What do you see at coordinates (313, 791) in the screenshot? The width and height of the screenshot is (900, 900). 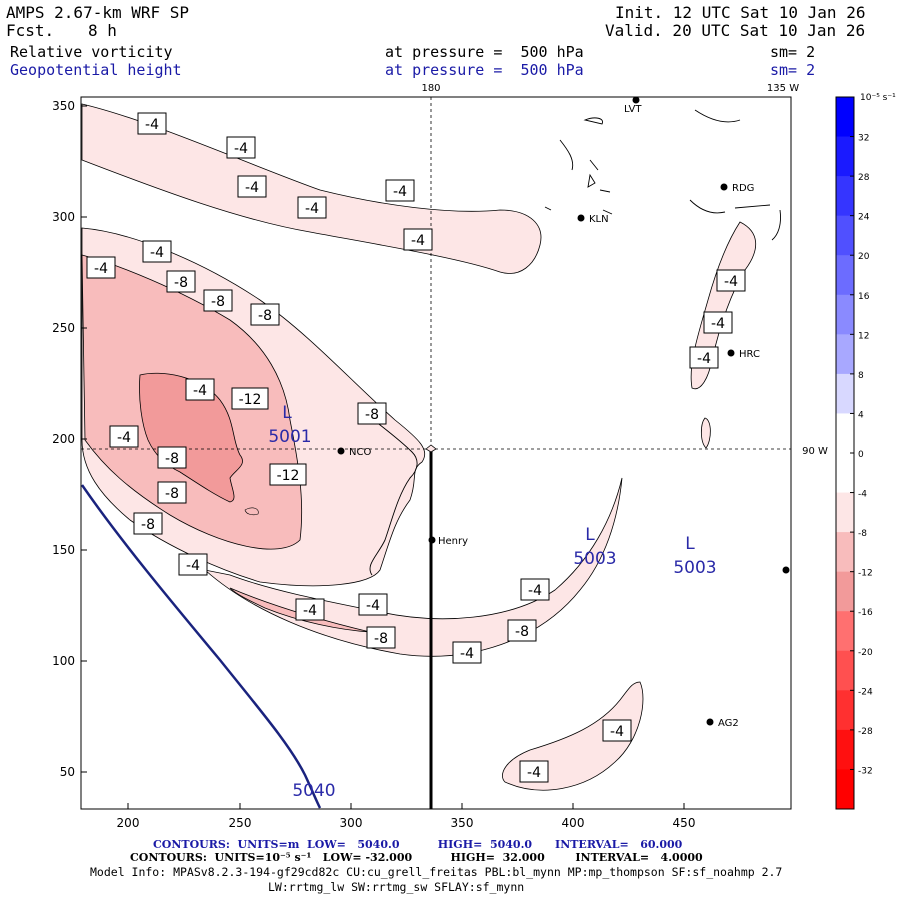 I see `height-contour-label: 5040` at bounding box center [313, 791].